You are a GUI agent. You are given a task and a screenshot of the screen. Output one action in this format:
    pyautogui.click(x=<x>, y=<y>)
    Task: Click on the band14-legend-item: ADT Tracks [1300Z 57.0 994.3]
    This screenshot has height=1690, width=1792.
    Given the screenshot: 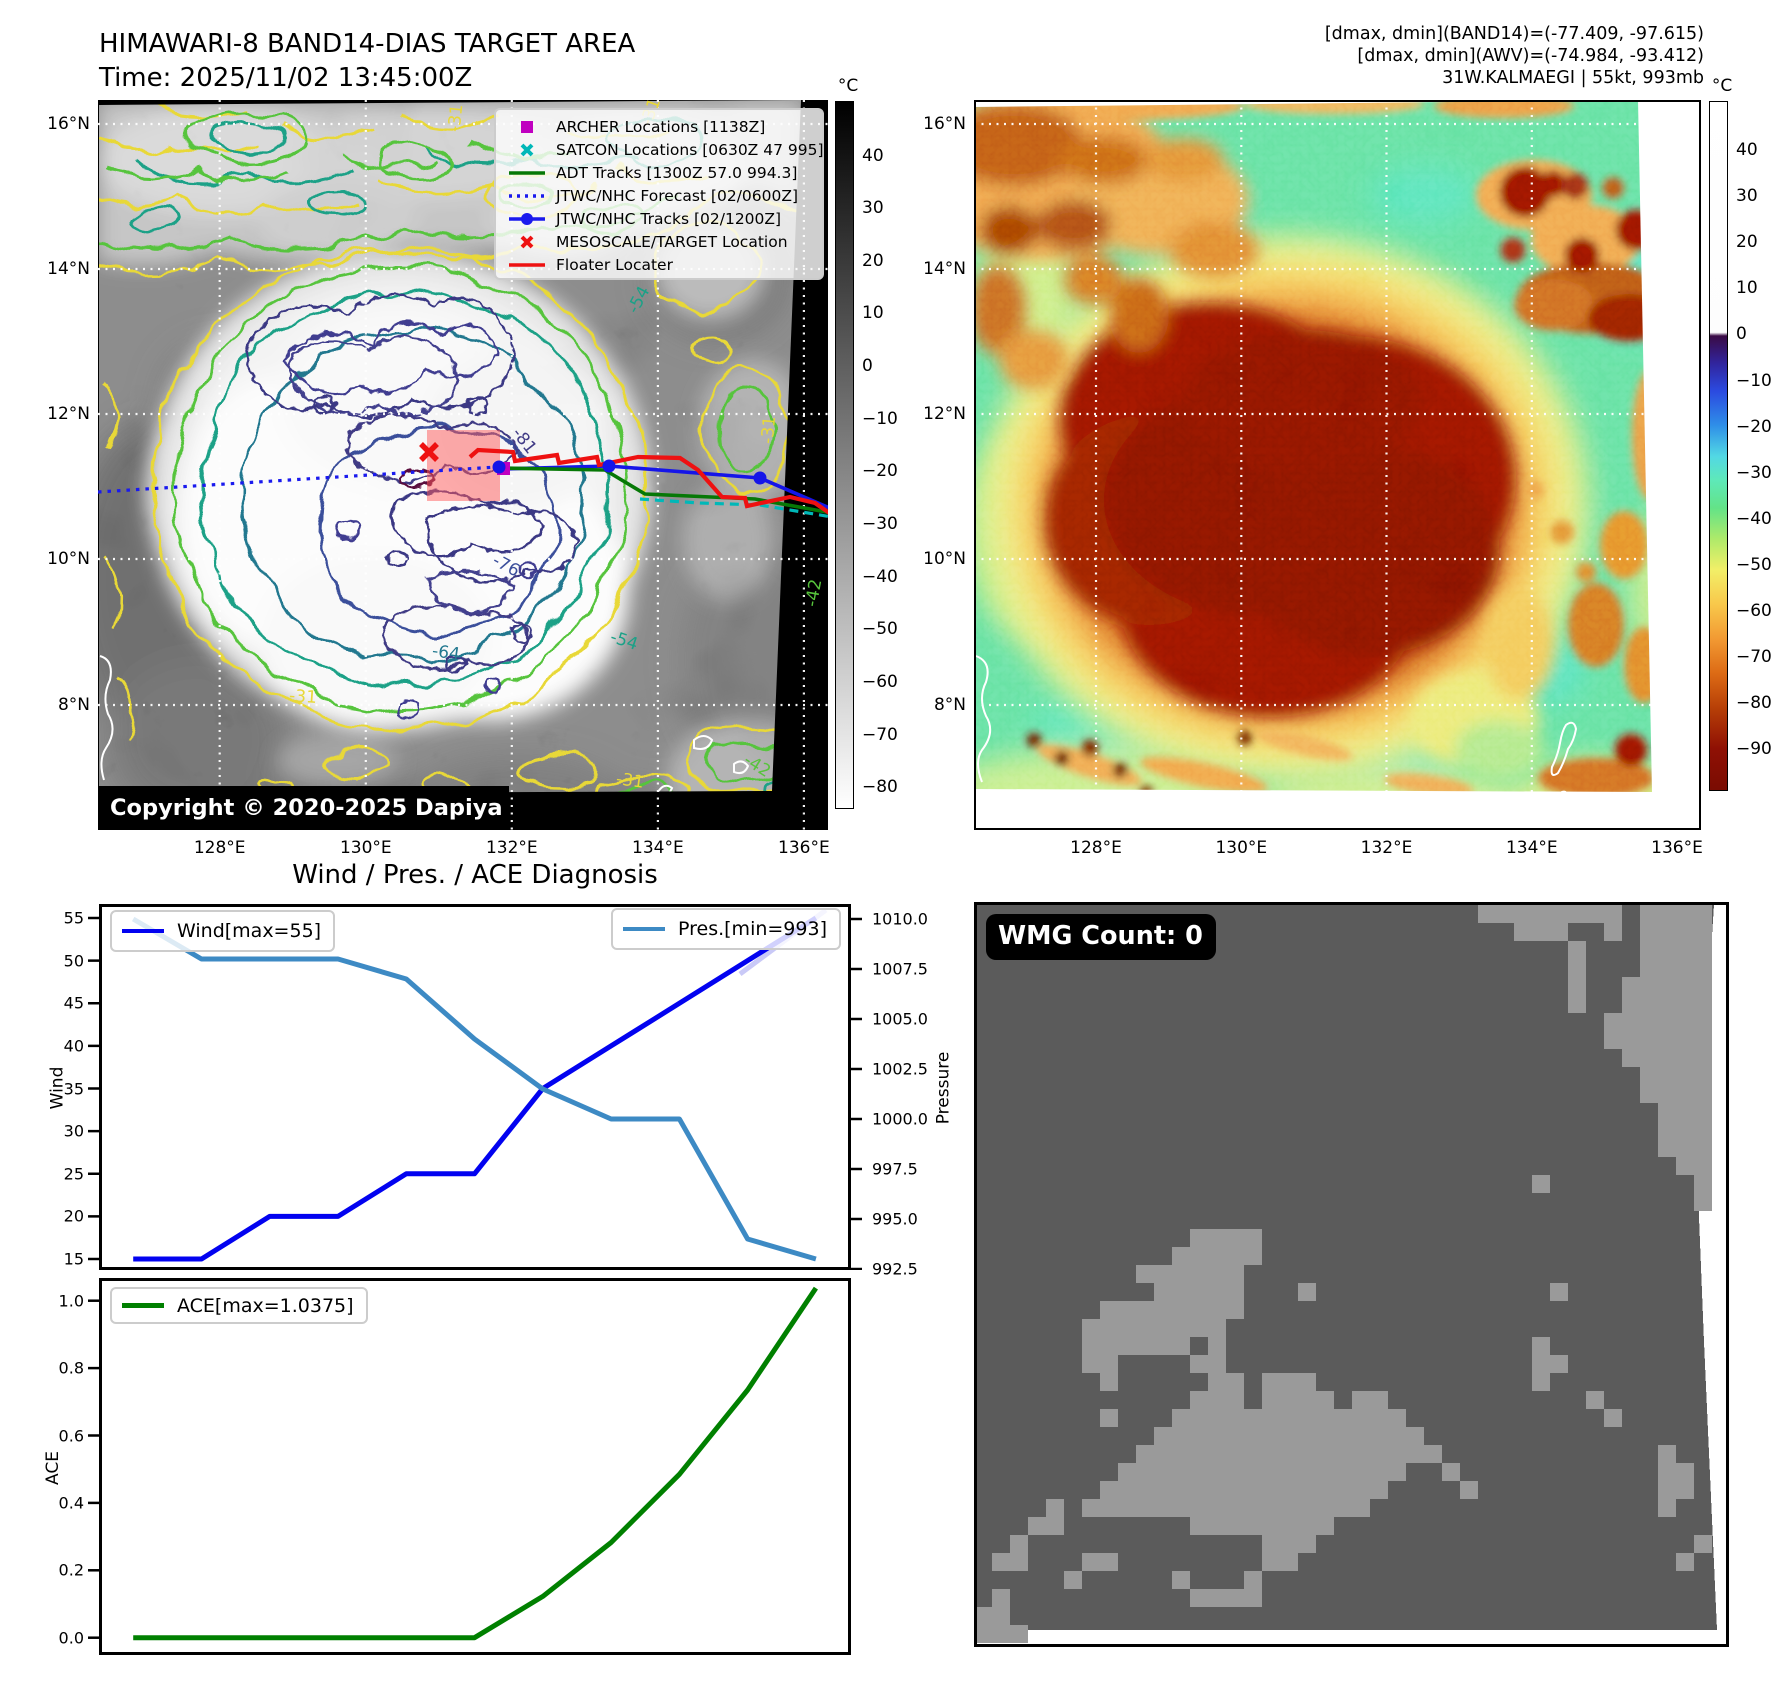 What is the action you would take?
    pyautogui.click(x=659, y=172)
    